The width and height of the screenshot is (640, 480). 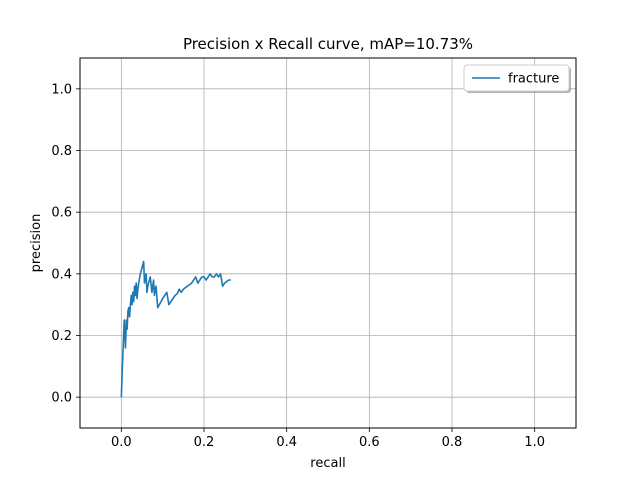 What do you see at coordinates (61, 398) in the screenshot?
I see `y-tick-label: 0.0` at bounding box center [61, 398].